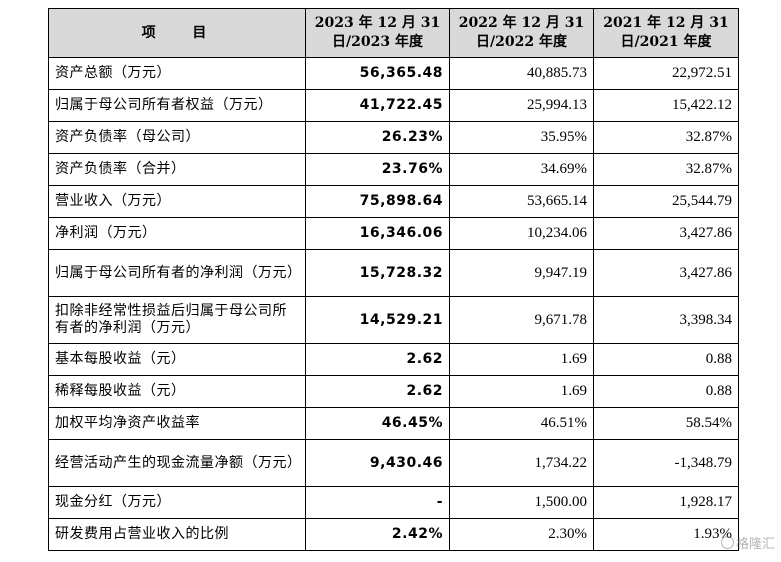 Image resolution: width=781 pixels, height=562 pixels. What do you see at coordinates (755, 544) in the screenshot?
I see `watermark-text: 格隆汇` at bounding box center [755, 544].